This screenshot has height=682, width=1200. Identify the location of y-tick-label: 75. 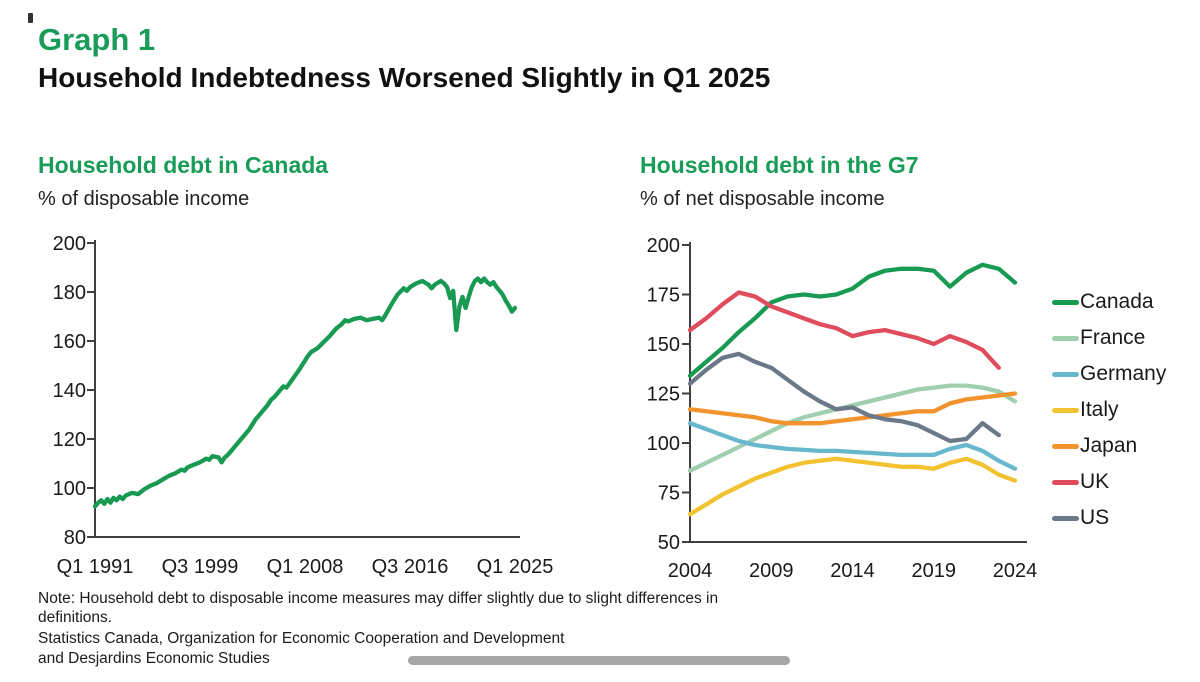
(669, 494).